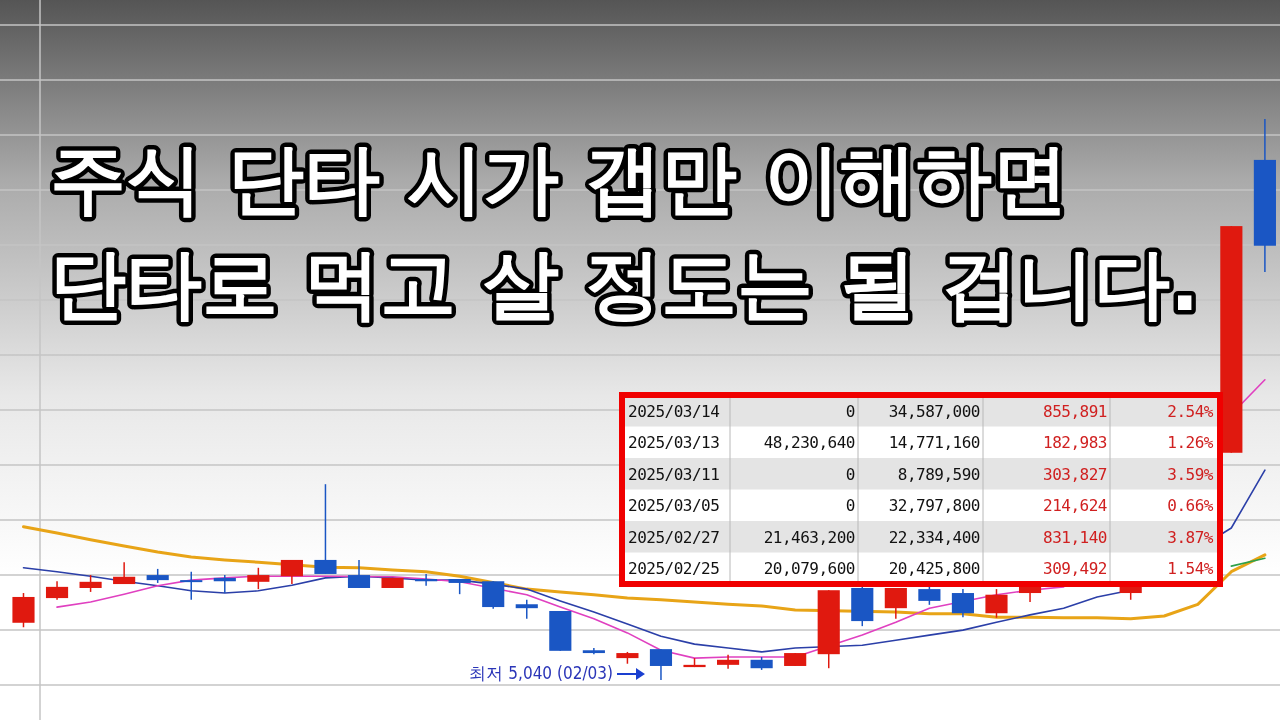 Image resolution: width=1280 pixels, height=720 pixels. I want to click on annotation: 22,334,400, so click(934, 537).